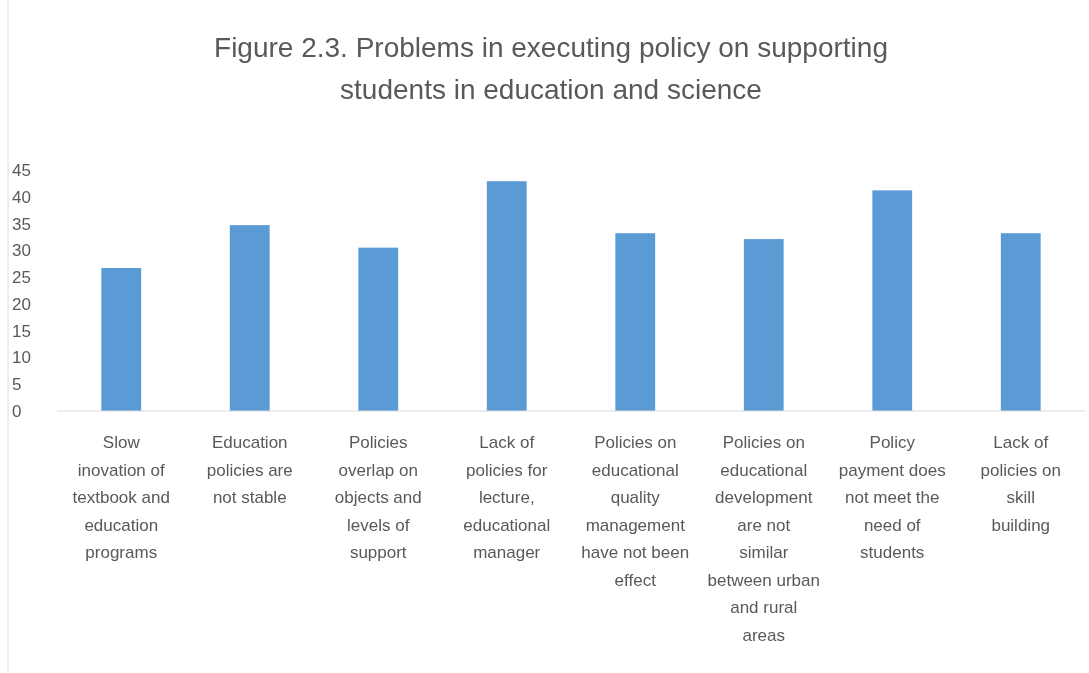  Describe the element at coordinates (763, 539) in the screenshot. I see `x-tick-label: Policies on educational development are not similar between urban and rural areas` at that location.